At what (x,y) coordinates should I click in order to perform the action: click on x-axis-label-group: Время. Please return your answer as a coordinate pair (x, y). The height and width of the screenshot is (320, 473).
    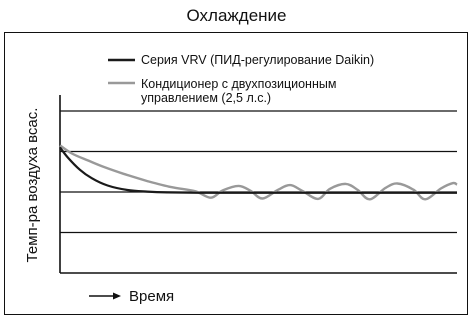
    Looking at the image, I should click on (131, 296).